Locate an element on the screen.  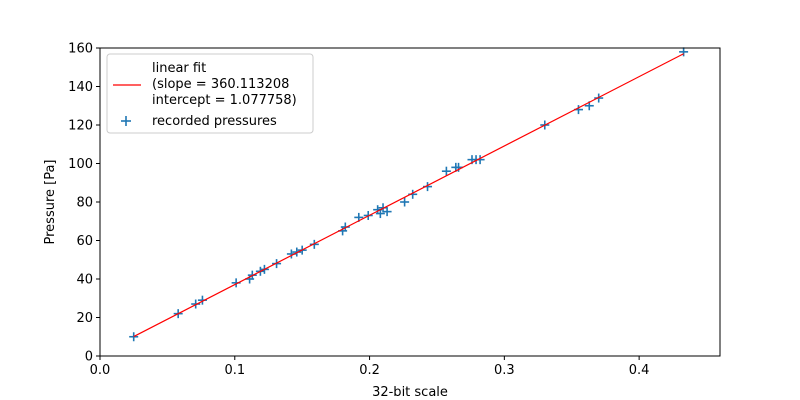
x-tick-label: 0.1 is located at coordinates (234, 370).